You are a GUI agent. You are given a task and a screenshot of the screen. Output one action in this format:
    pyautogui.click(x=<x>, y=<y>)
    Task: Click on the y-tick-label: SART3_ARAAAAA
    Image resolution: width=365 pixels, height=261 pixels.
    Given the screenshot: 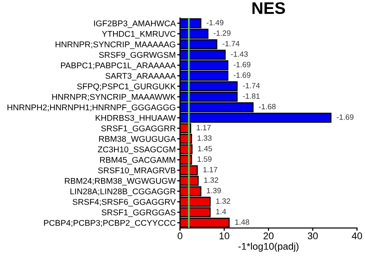 What is the action you would take?
    pyautogui.click(x=140, y=76)
    